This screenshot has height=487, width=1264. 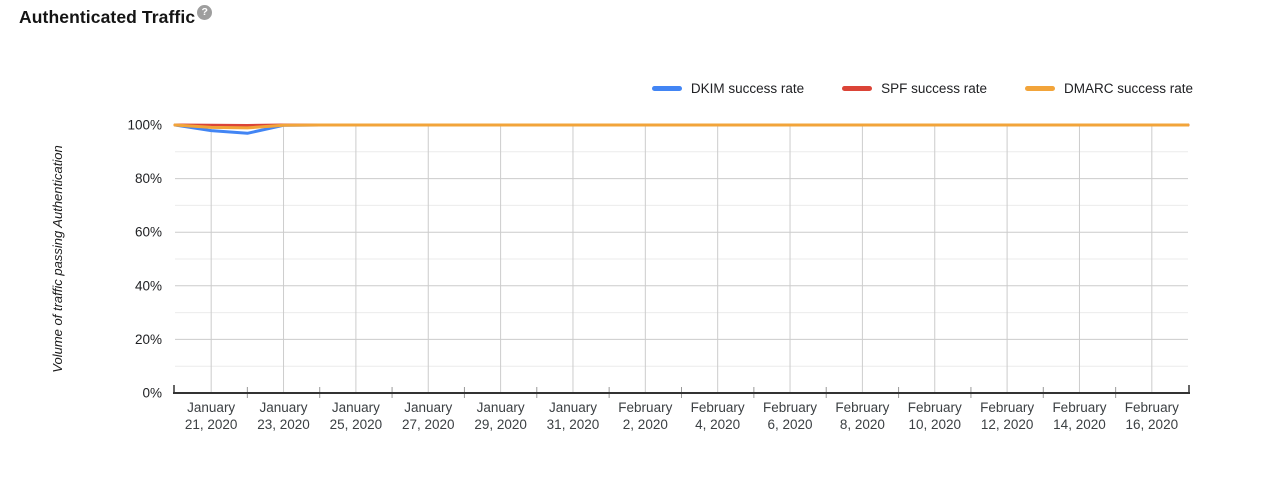 What do you see at coordinates (717, 424) in the screenshot?
I see `x-tick-label: 4, 2020` at bounding box center [717, 424].